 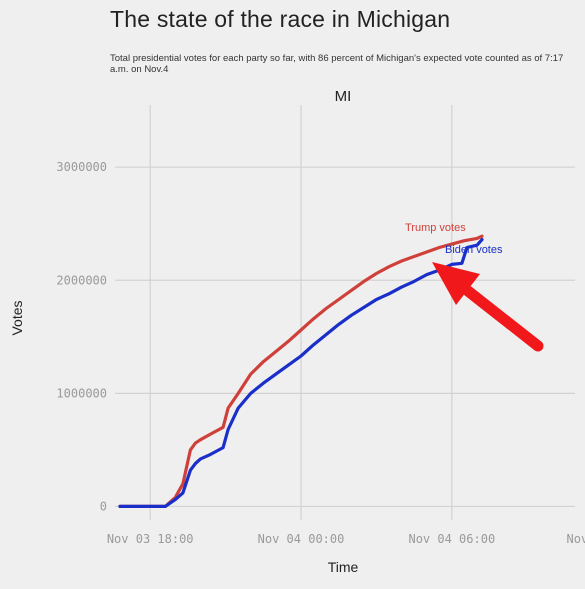 What do you see at coordinates (103, 506) in the screenshot?
I see `y-tick-label: 0` at bounding box center [103, 506].